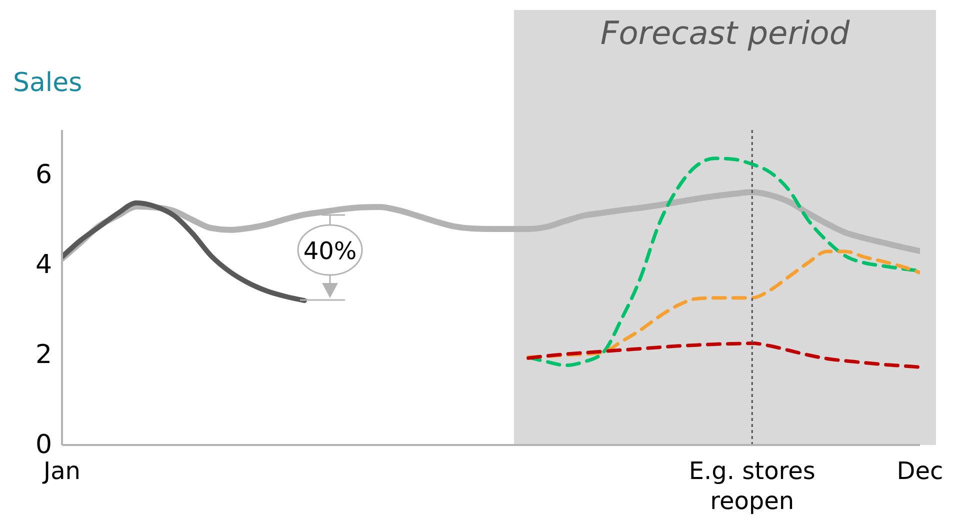 This screenshot has height=515, width=953. Describe the element at coordinates (47, 83) in the screenshot. I see `y-axis-title: Sales` at that location.